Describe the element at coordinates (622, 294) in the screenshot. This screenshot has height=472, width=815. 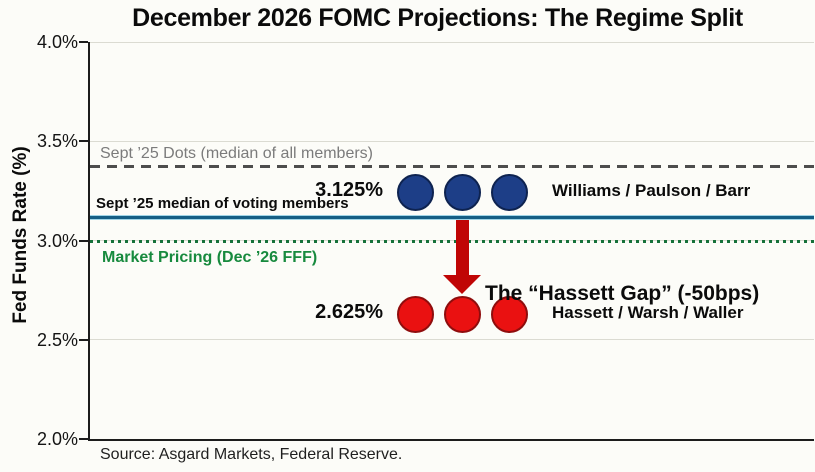
I see `hassett-gap-annotation: The “Hassett Gap” (-50bps)` at that location.